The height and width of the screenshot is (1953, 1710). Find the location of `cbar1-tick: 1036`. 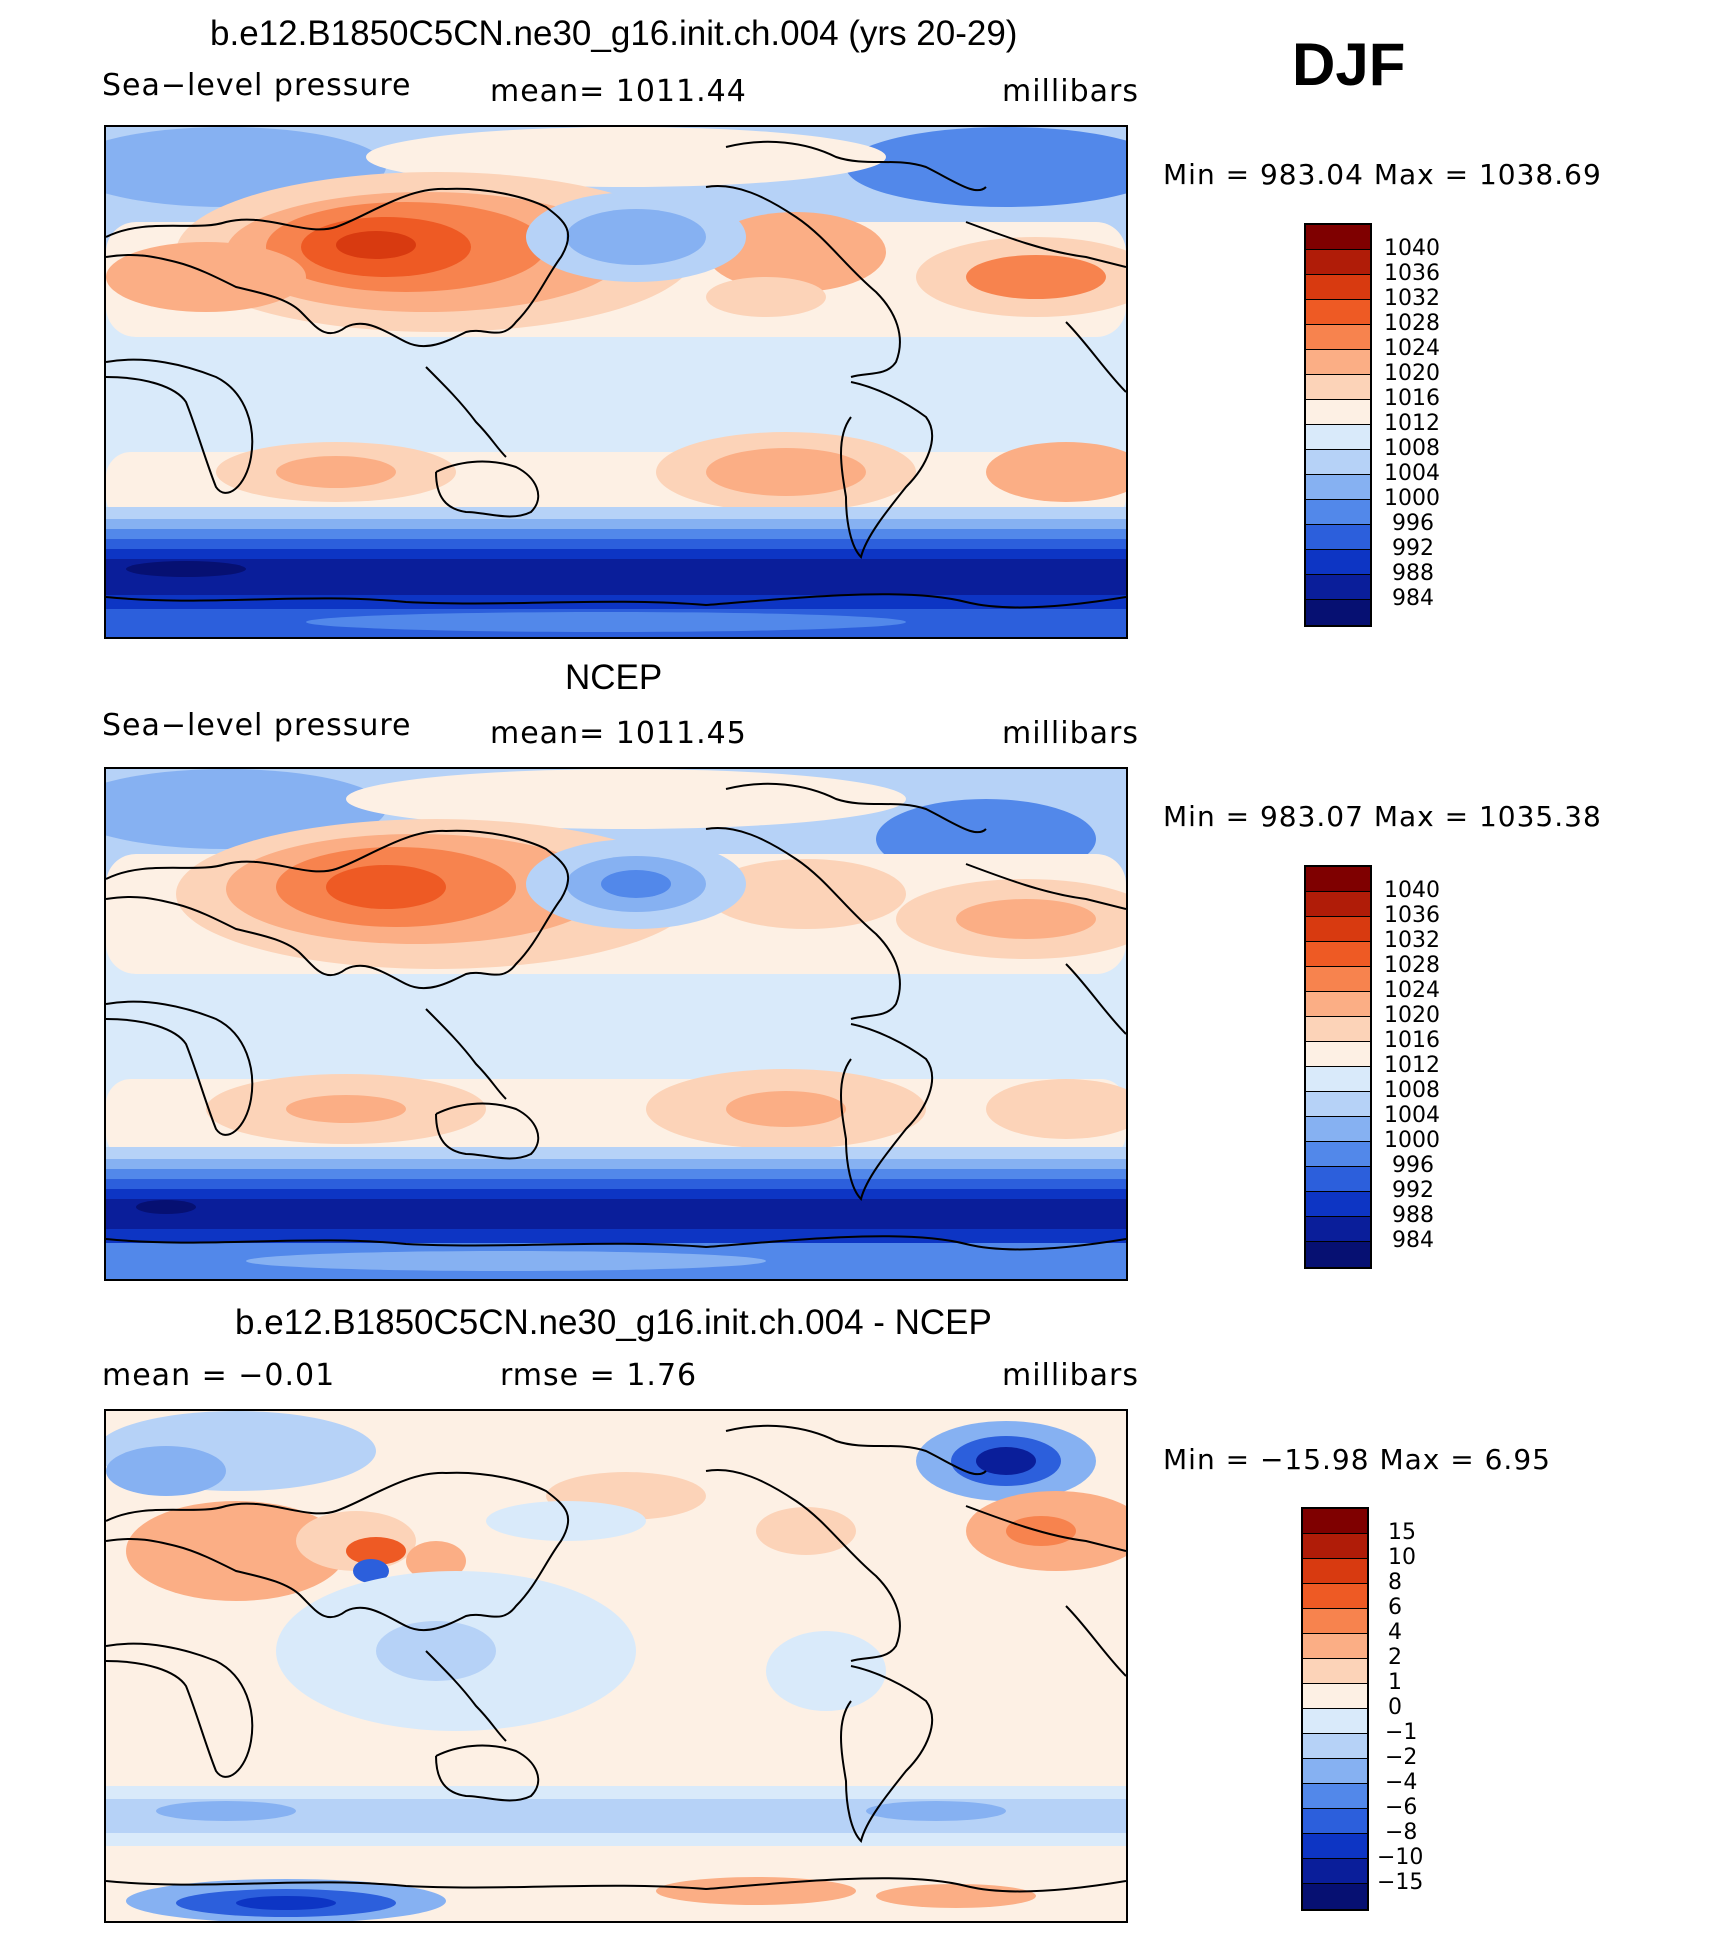

cbar1-tick: 1036 is located at coordinates (1412, 273).